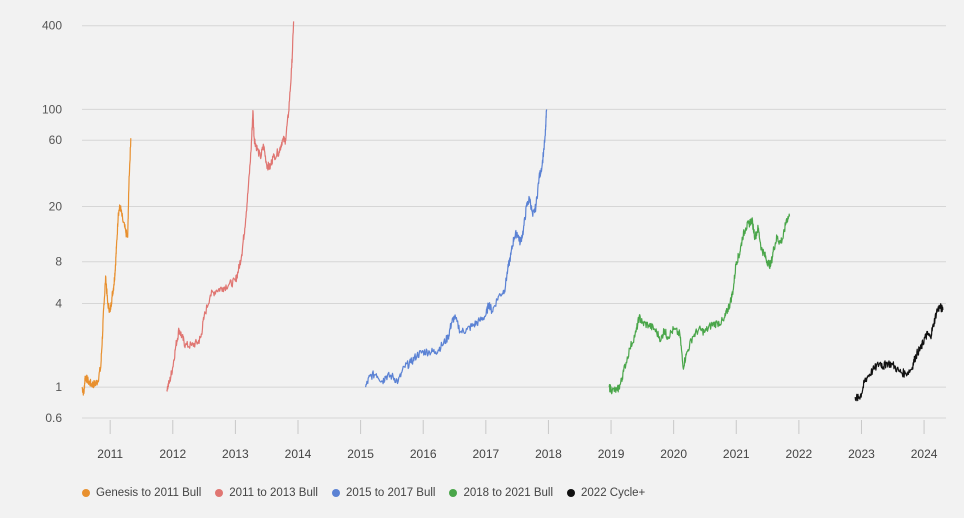  What do you see at coordinates (613, 493) in the screenshot?
I see `legend-label: 2022 Cycle+` at bounding box center [613, 493].